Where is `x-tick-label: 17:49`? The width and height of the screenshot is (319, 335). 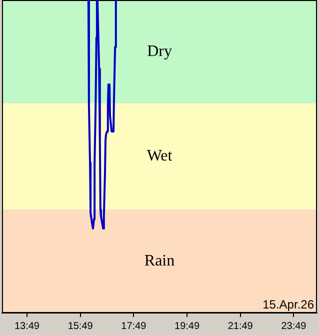
x-tick-label: 17:49 is located at coordinates (134, 326).